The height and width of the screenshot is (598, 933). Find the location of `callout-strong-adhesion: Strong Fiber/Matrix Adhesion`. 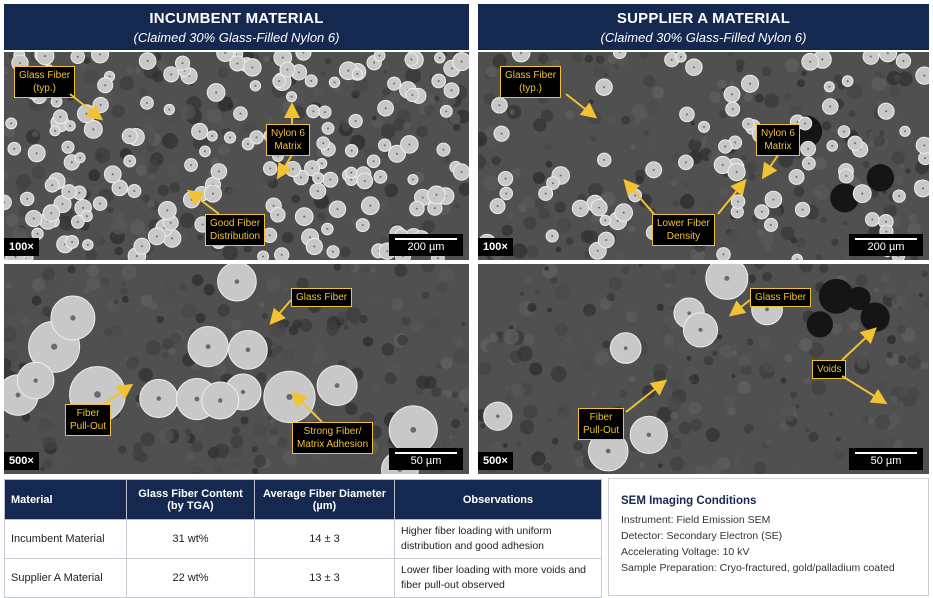

callout-strong-adhesion: Strong Fiber/Matrix Adhesion is located at coordinates (333, 438).